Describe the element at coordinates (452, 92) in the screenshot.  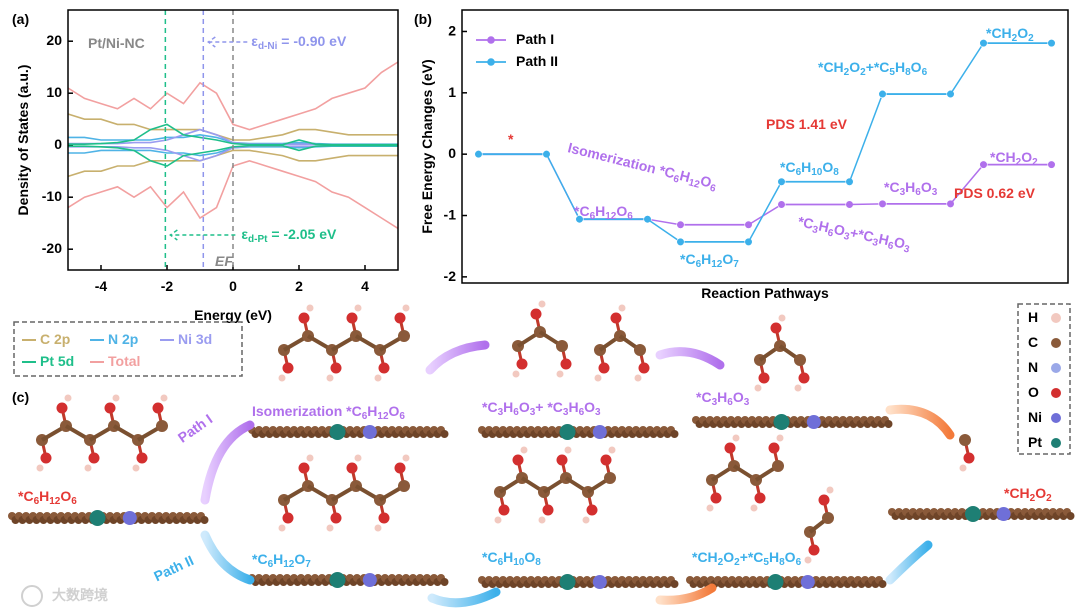
I see `y-tick-label: 1` at that location.